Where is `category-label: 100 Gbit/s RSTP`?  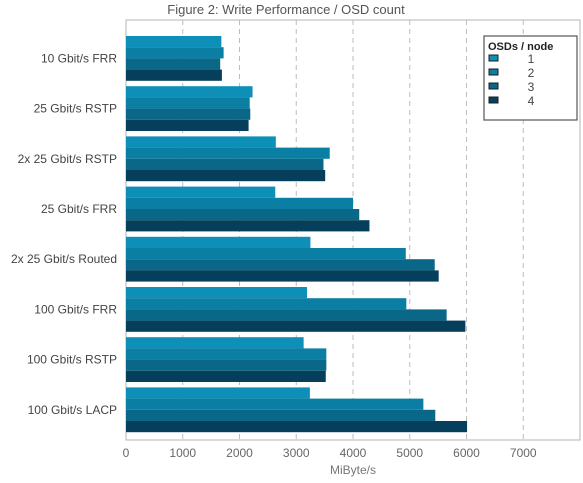 category-label: 100 Gbit/s RSTP is located at coordinates (72, 360).